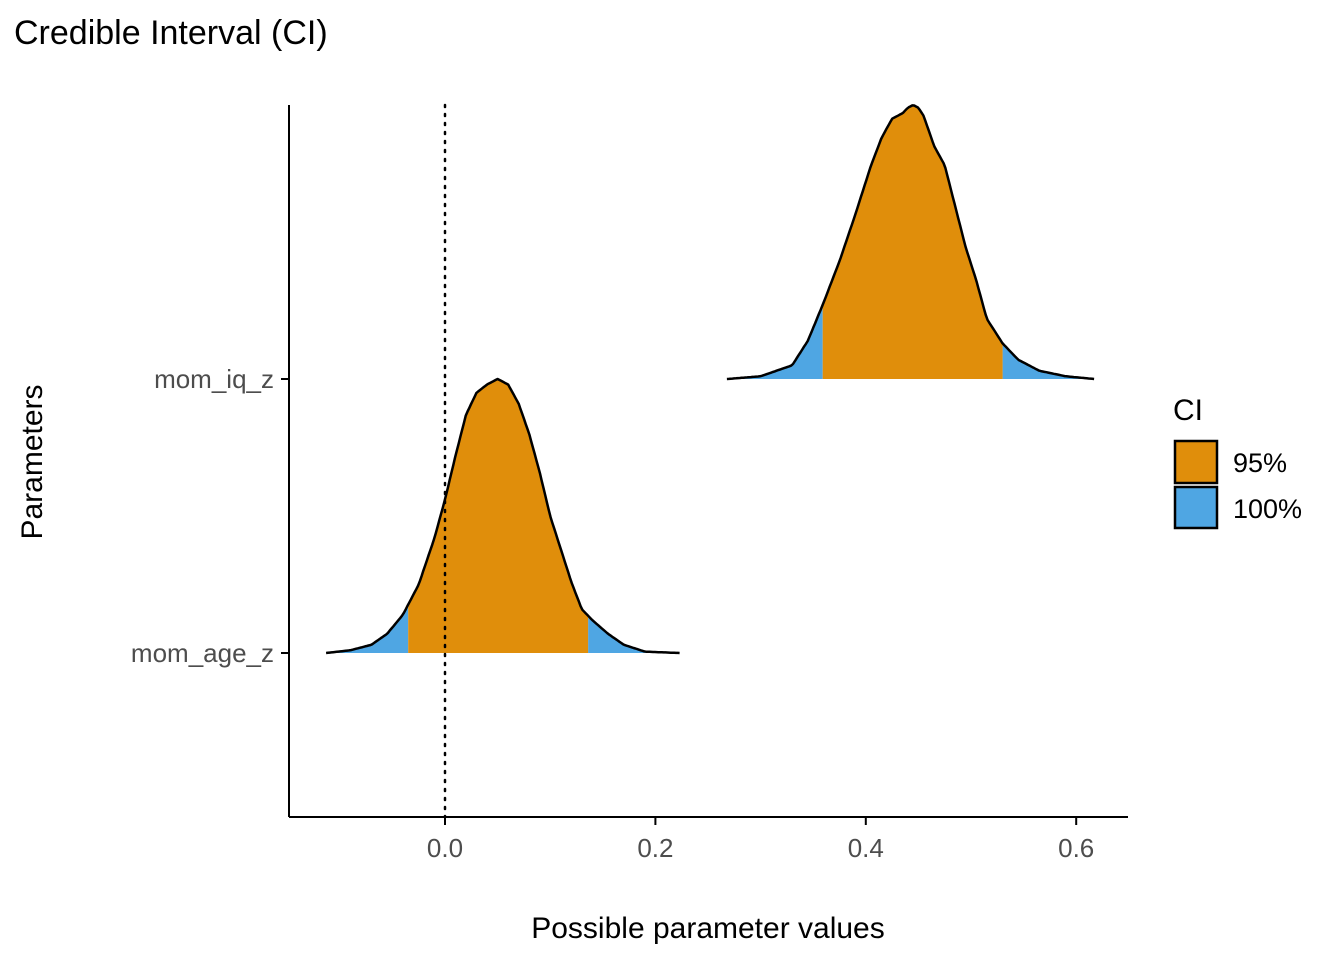 The image size is (1344, 960). I want to click on x-tick-label: 0.0, so click(445, 848).